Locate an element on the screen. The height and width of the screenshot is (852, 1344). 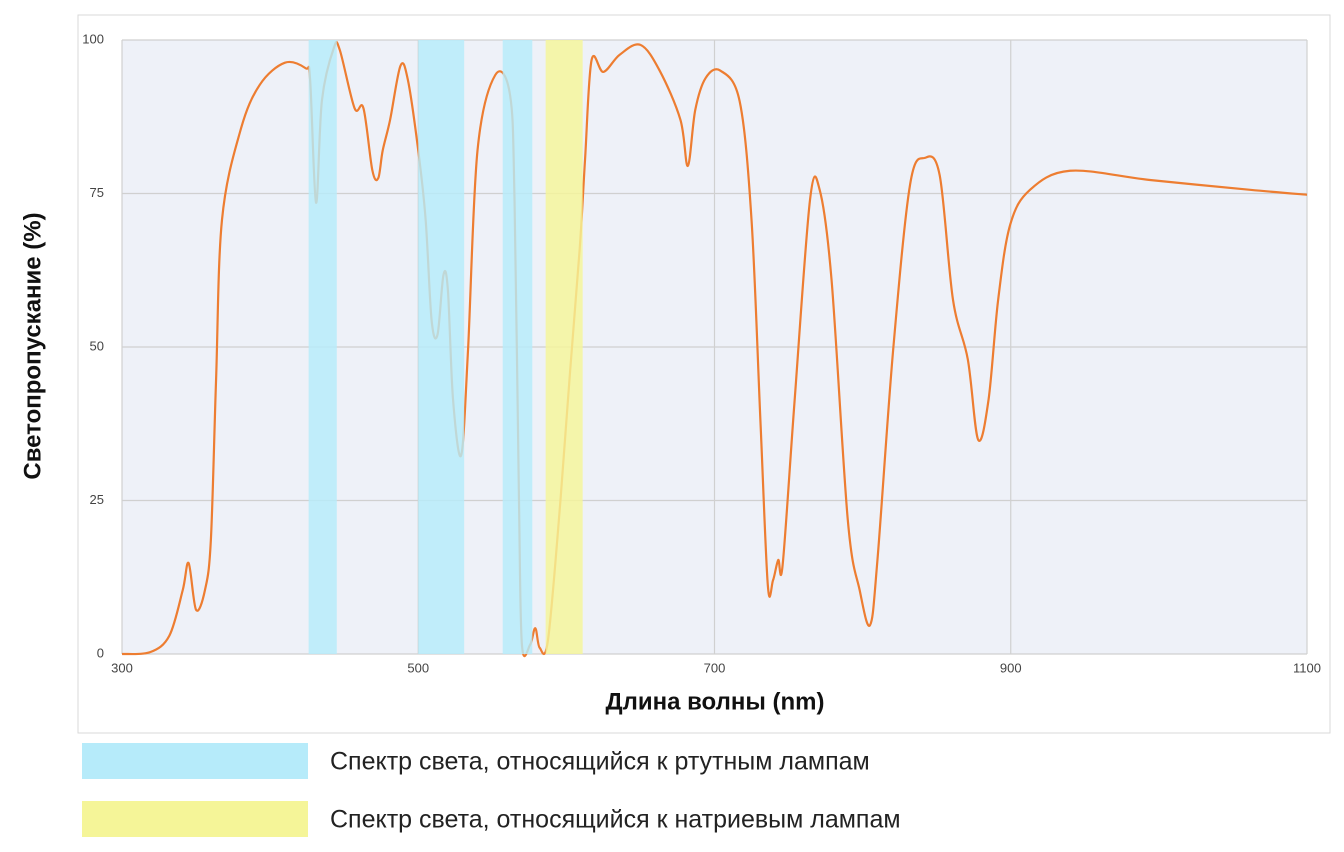
x-axis-title: Длина волны (nm) is located at coordinates (715, 701).